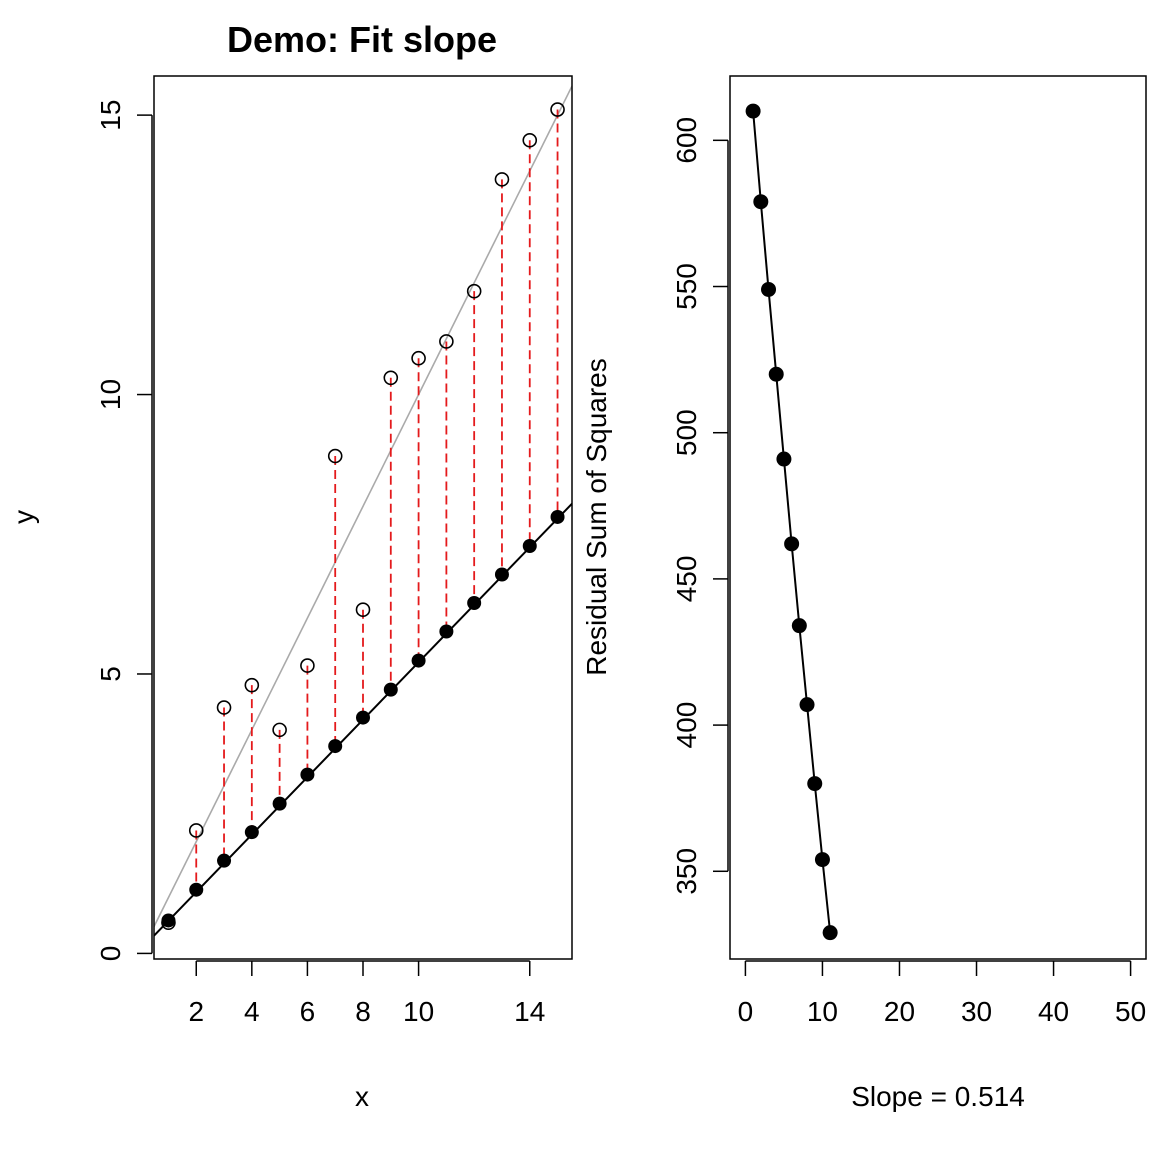 Image resolution: width=1152 pixels, height=1152 pixels. I want to click on right-y-tick-label: 350, so click(686, 871).